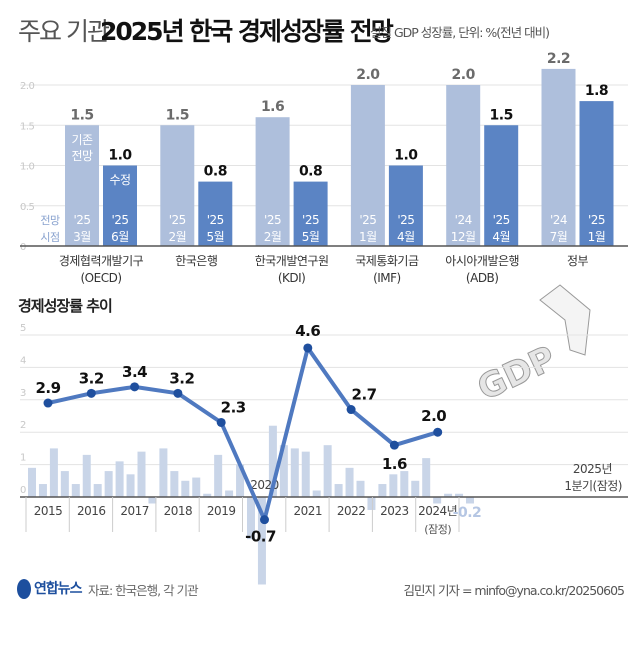  What do you see at coordinates (82, 140) in the screenshot?
I see `legend-prev-label: 기존` at bounding box center [82, 140].